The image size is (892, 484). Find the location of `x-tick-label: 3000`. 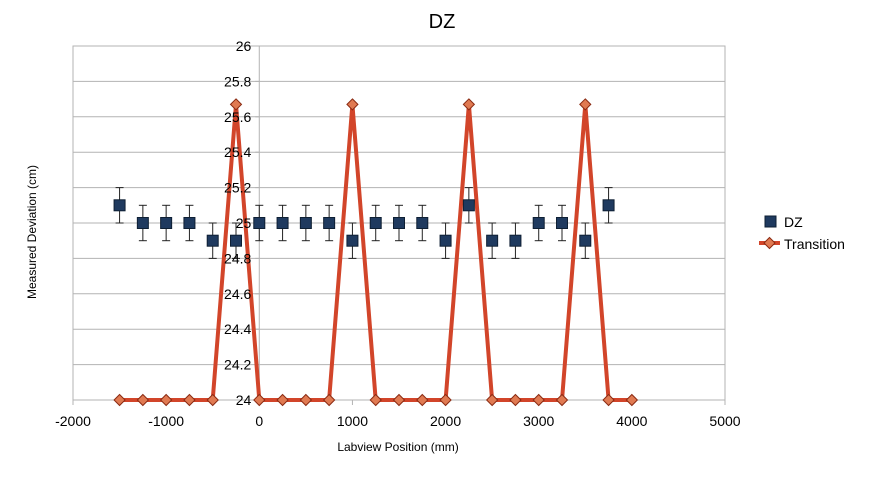

x-tick-label: 3000 is located at coordinates (538, 421).